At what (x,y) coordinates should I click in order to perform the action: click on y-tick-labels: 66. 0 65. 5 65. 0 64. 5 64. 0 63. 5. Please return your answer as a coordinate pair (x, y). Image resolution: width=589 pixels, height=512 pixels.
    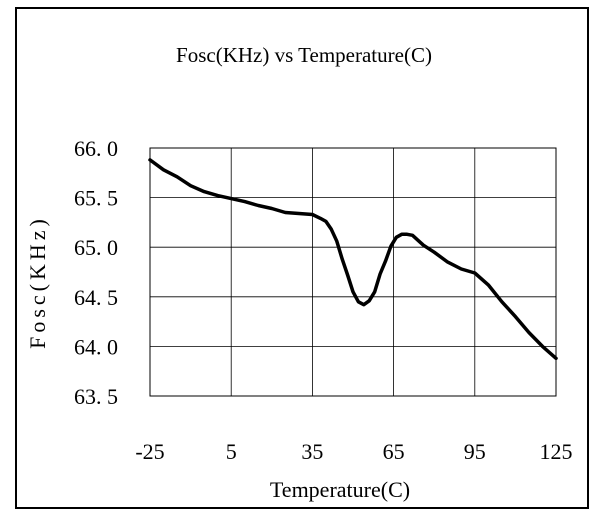
    Looking at the image, I should click on (96, 272).